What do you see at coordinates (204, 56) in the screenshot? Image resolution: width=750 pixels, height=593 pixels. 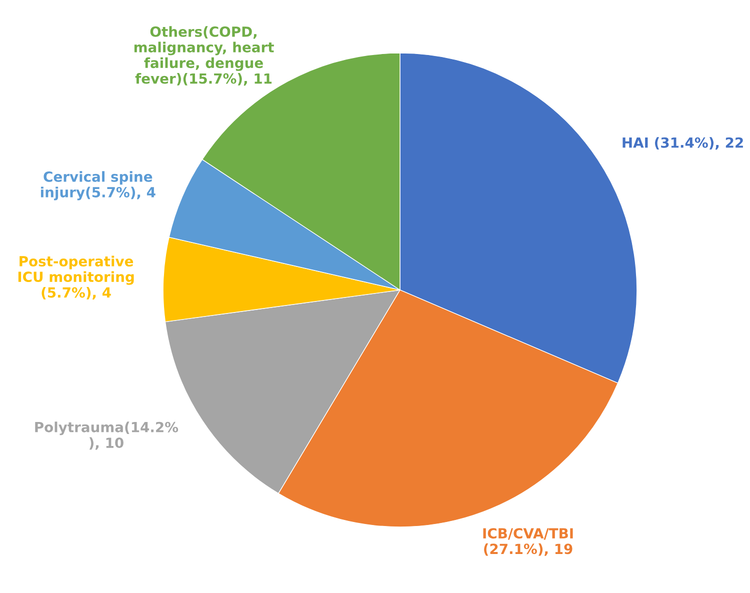 I see `slice-label: Others(COPD, malignancy, heart failure, dengue fever)(15.7%), 11` at bounding box center [204, 56].